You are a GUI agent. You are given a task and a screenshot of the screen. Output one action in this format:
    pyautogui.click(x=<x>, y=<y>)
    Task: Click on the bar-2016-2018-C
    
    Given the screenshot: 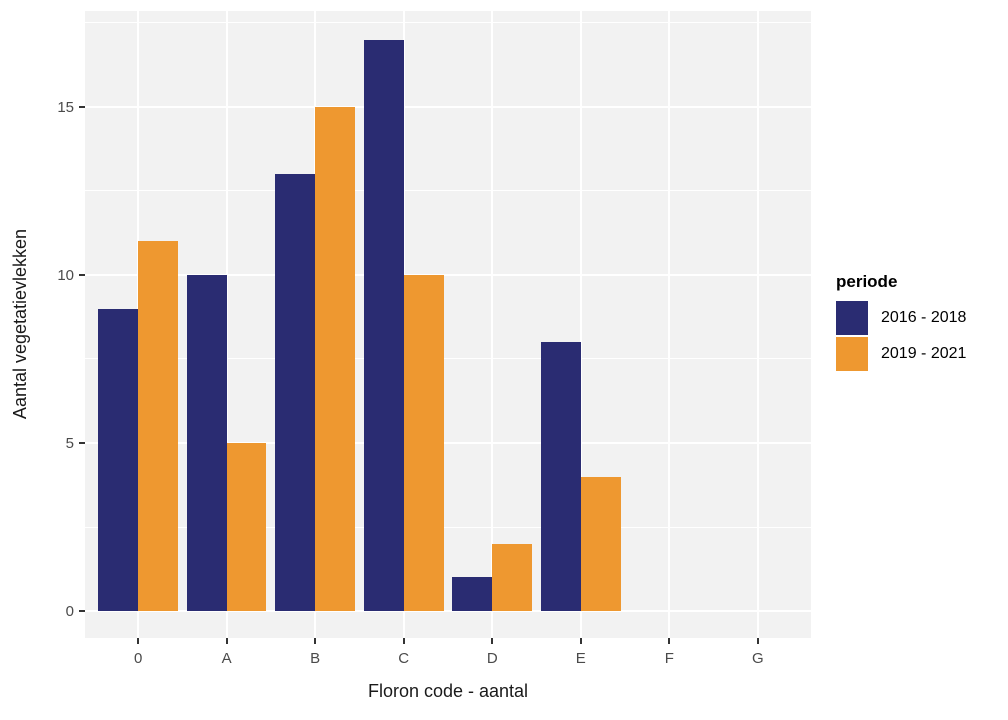 What is the action you would take?
    pyautogui.click(x=383, y=325)
    